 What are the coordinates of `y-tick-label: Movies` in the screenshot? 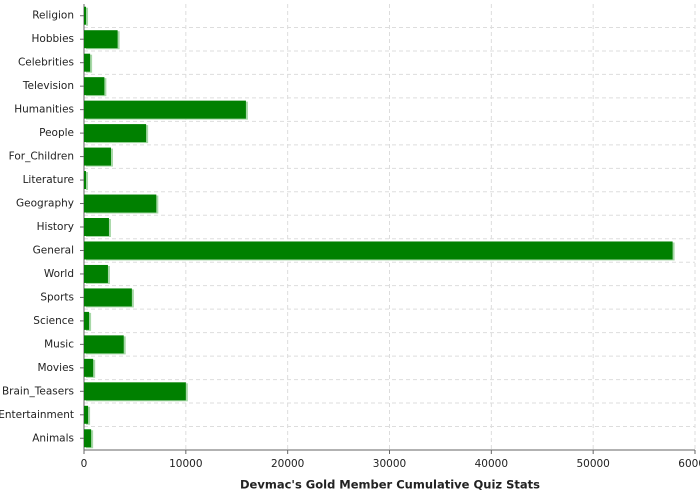 It's located at (55, 368).